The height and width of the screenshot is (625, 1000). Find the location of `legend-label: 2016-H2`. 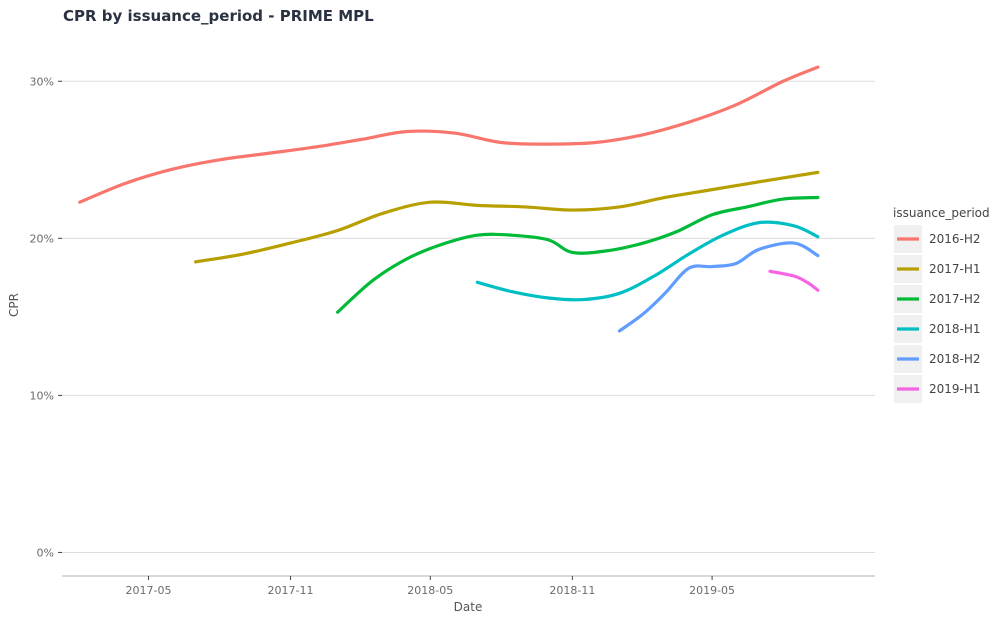

legend-label: 2016-H2 is located at coordinates (955, 239).